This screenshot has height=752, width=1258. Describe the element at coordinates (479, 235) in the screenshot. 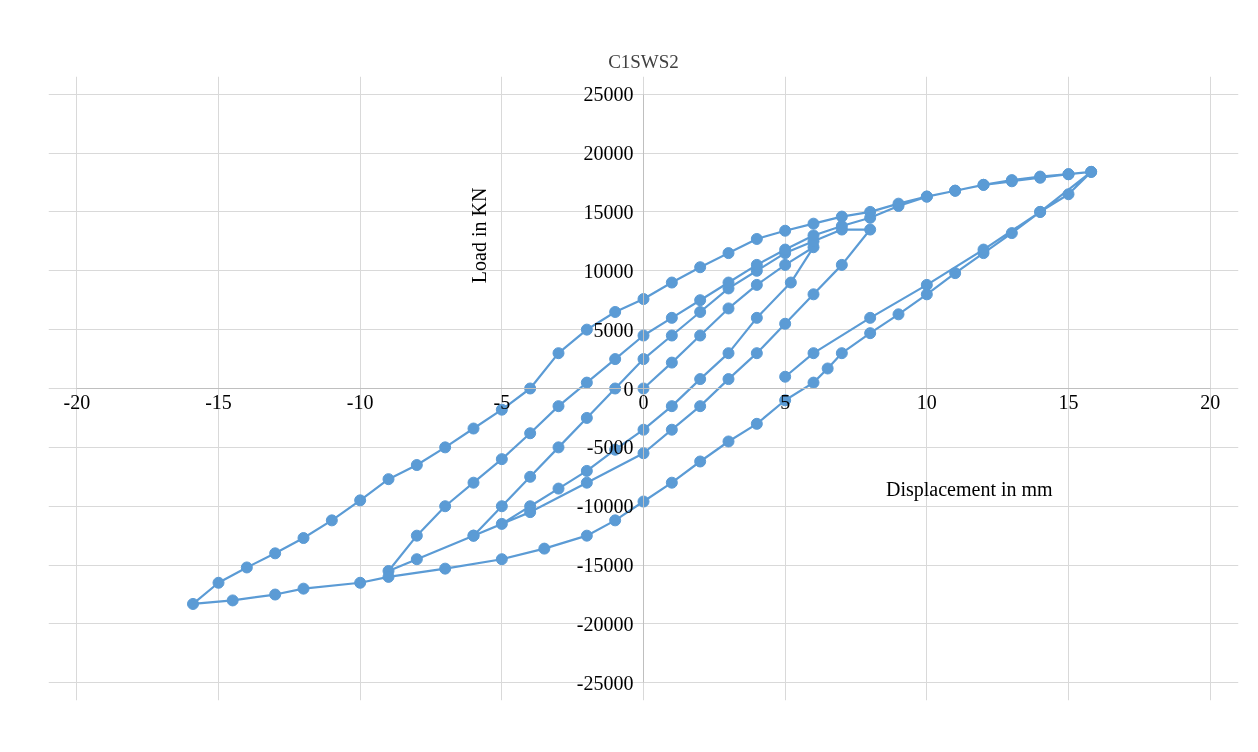

I see `y-axis-title: Load in KN` at that location.